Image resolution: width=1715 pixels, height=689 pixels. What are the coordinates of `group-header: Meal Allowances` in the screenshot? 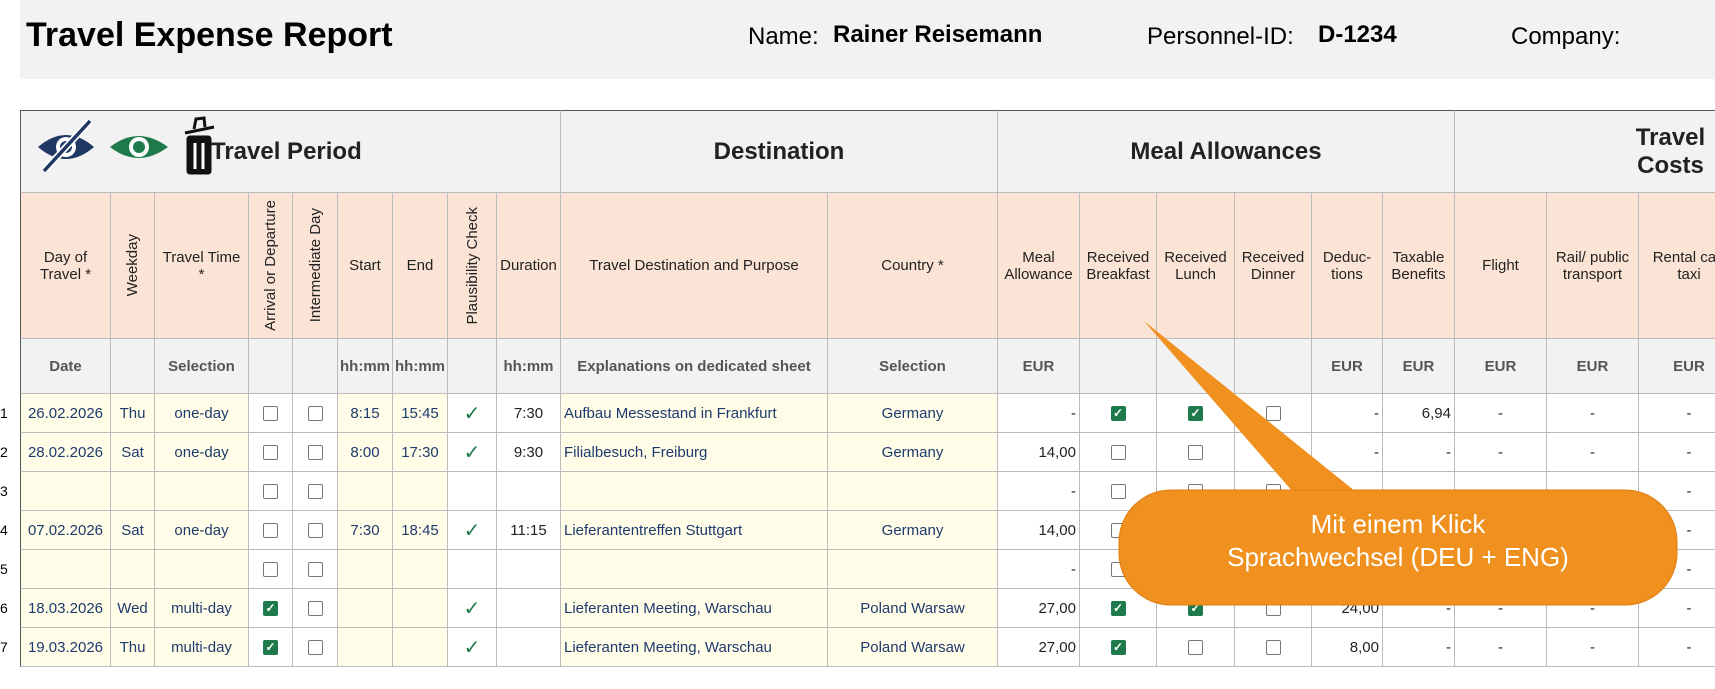 It's located at (1226, 151).